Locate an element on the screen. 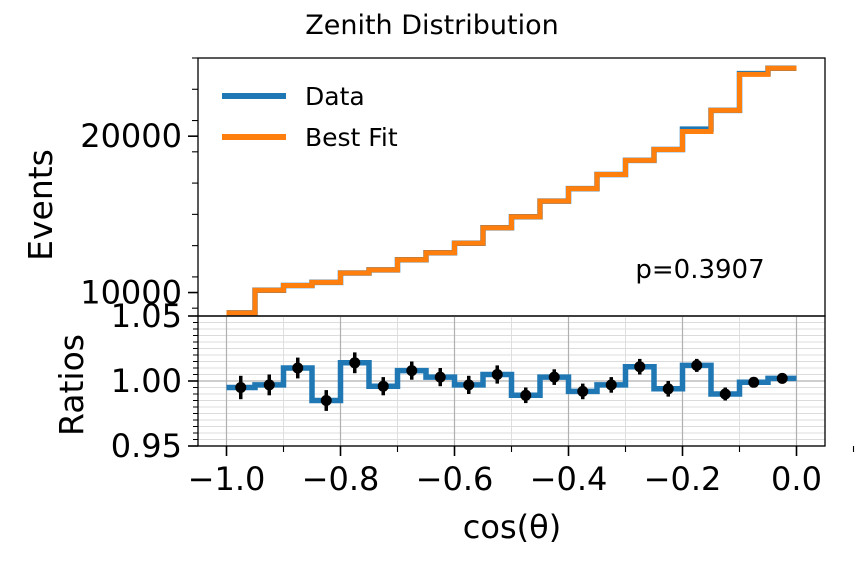 This screenshot has height=576, width=864. x-axis-label: cos(θ) is located at coordinates (512, 527).